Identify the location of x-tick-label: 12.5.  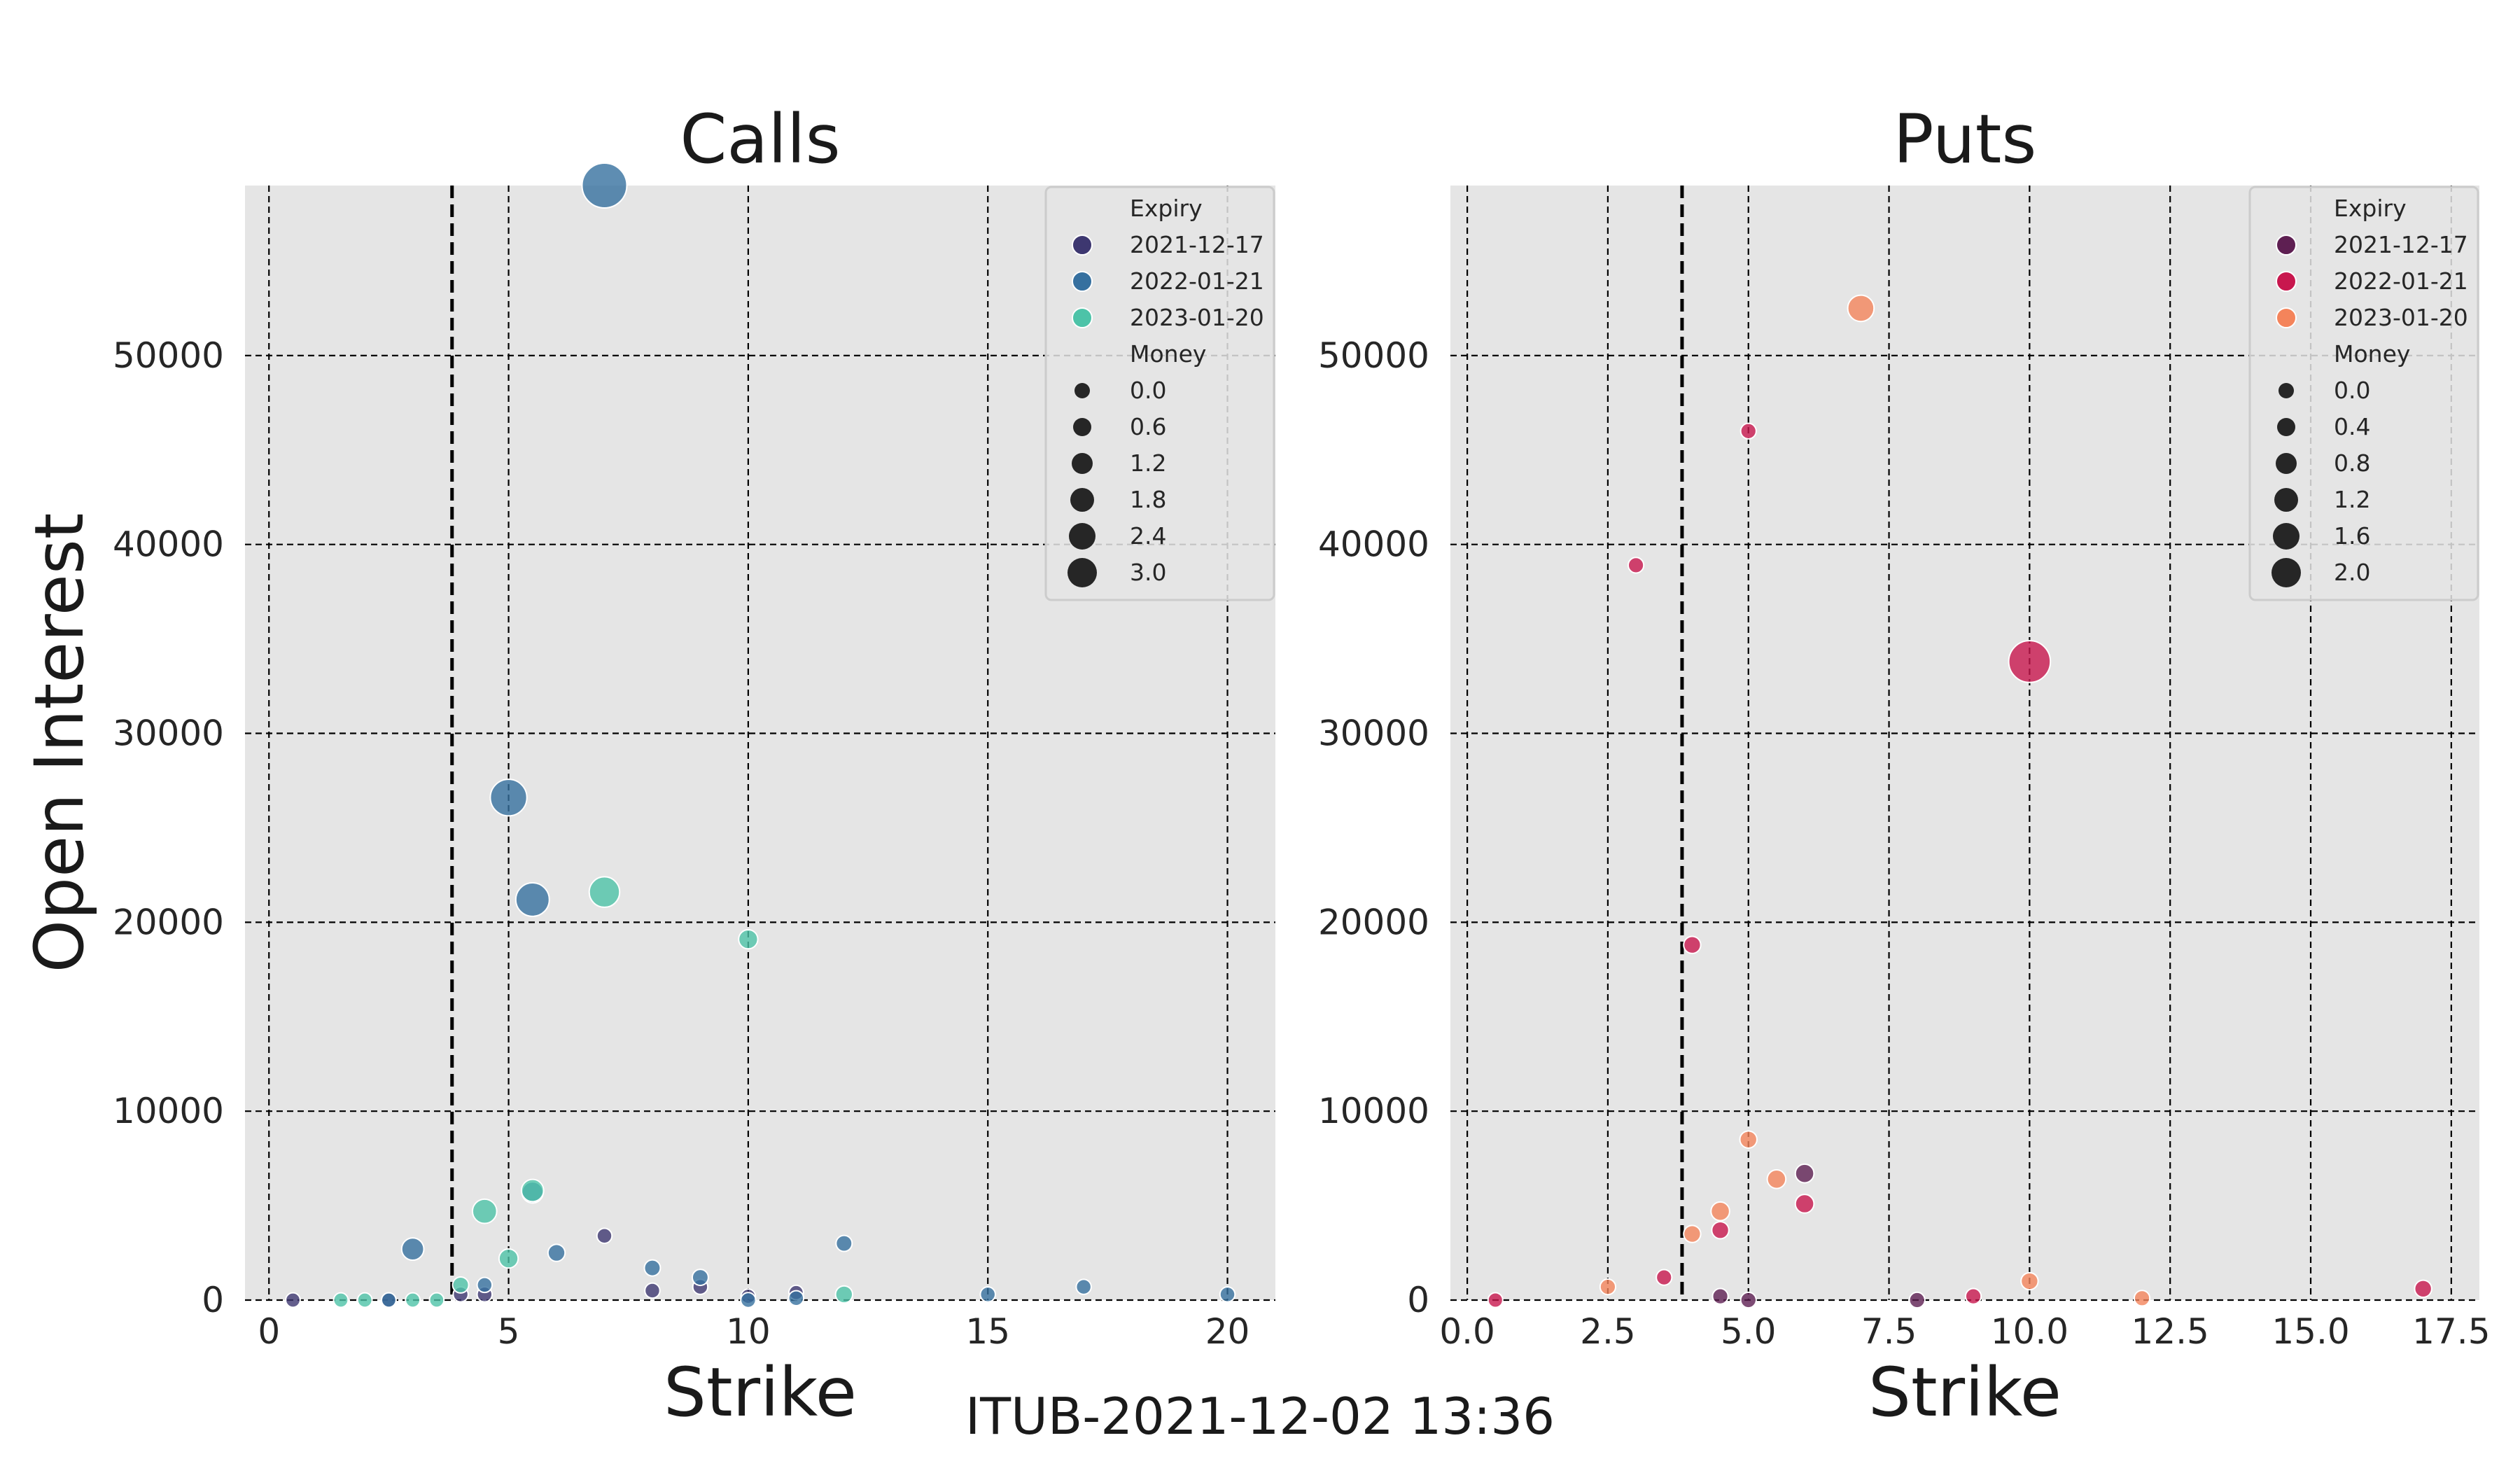
(2170, 1331).